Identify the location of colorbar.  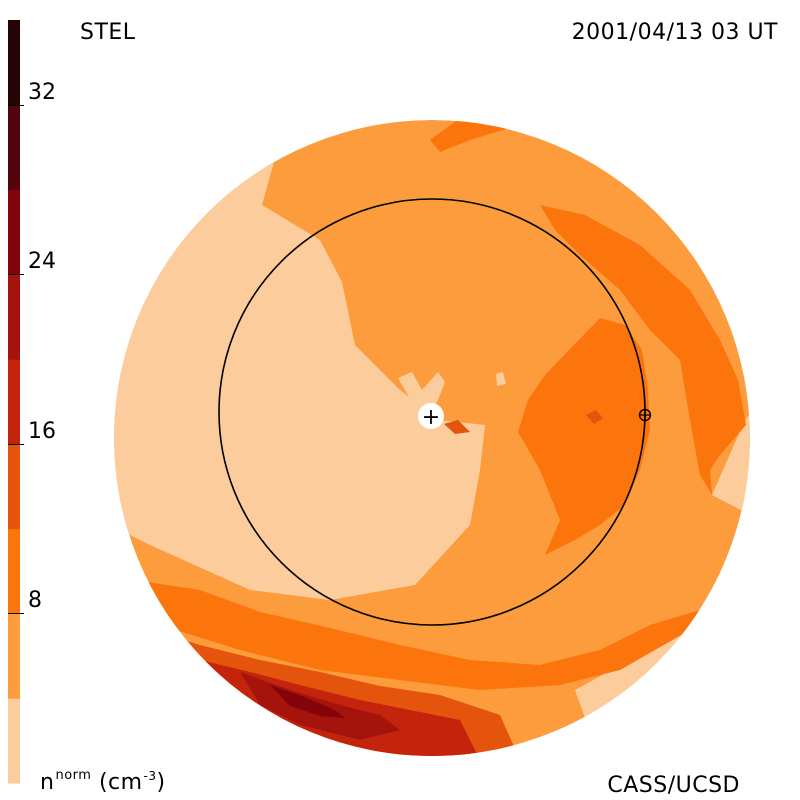
(14, 402).